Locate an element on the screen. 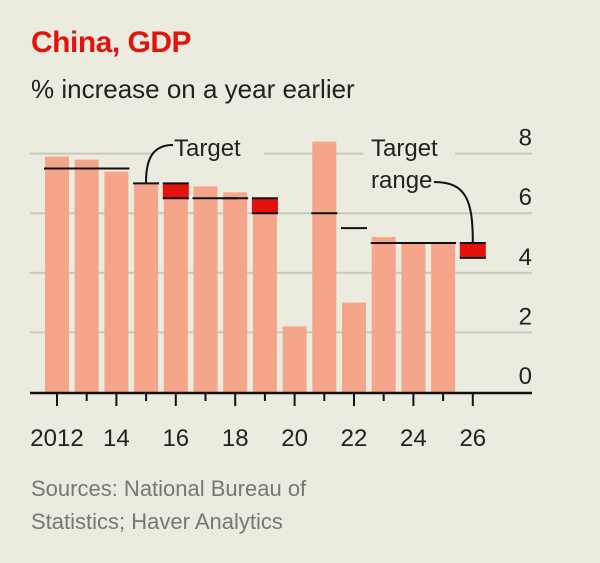 This screenshot has width=600, height=563. bar-2017 is located at coordinates (205, 289).